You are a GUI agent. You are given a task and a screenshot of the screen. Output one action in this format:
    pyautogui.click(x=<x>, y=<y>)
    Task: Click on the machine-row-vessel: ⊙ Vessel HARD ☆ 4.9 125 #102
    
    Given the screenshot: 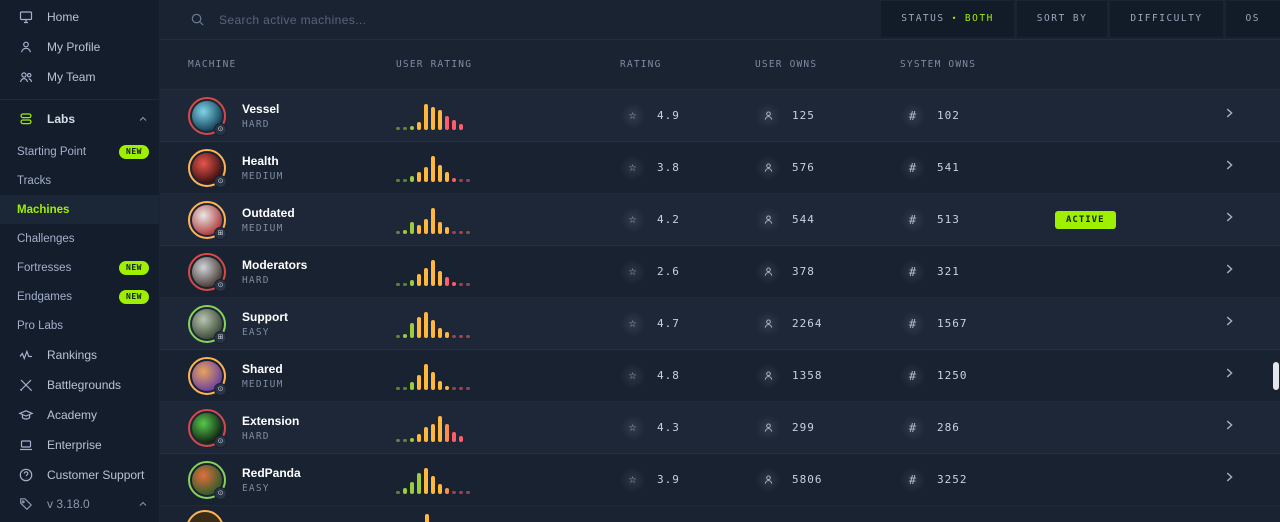 What is the action you would take?
    pyautogui.click(x=720, y=116)
    